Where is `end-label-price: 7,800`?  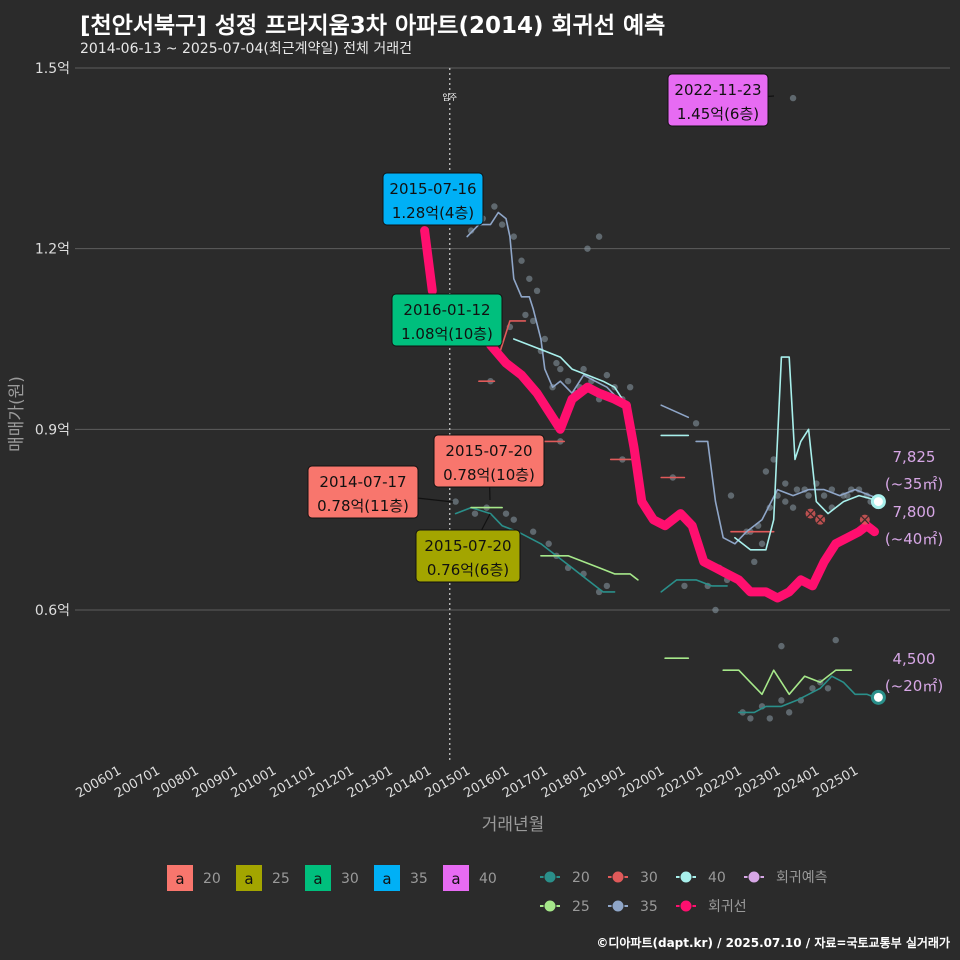
end-label-price: 7,800 is located at coordinates (914, 512).